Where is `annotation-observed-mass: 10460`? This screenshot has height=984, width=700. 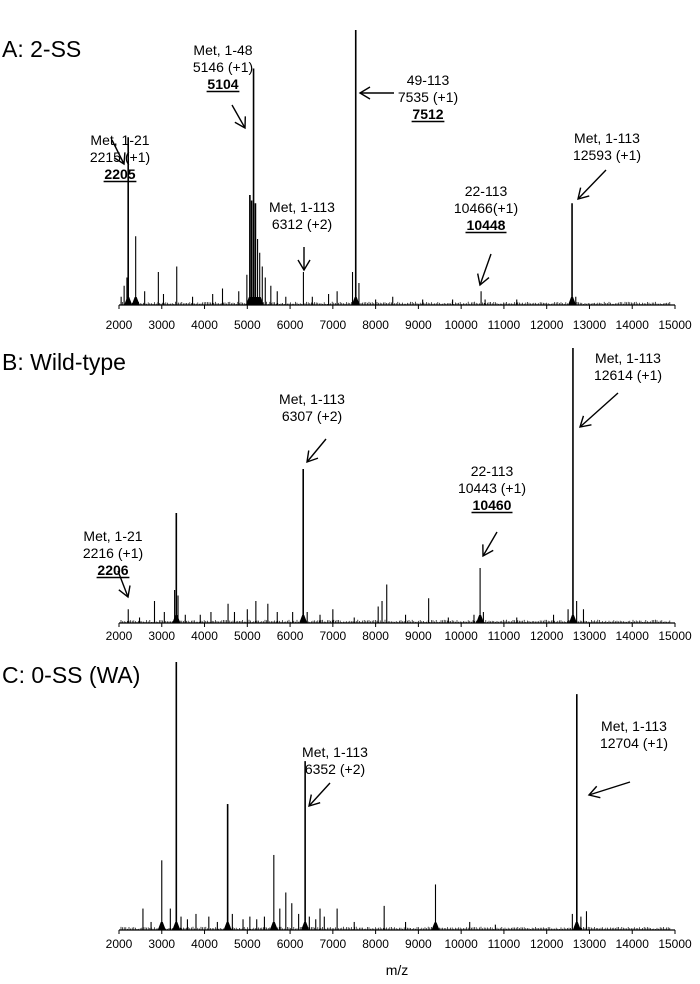 annotation-observed-mass: 10460 is located at coordinates (492, 505).